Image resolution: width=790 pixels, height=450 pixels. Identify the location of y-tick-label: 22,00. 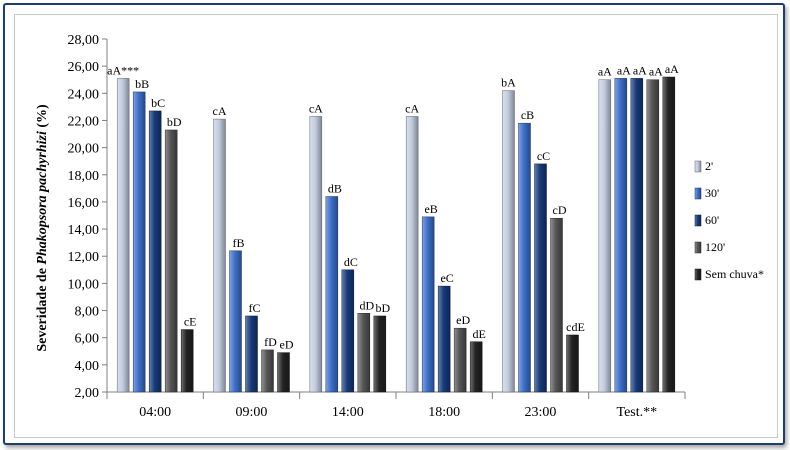
(84, 121).